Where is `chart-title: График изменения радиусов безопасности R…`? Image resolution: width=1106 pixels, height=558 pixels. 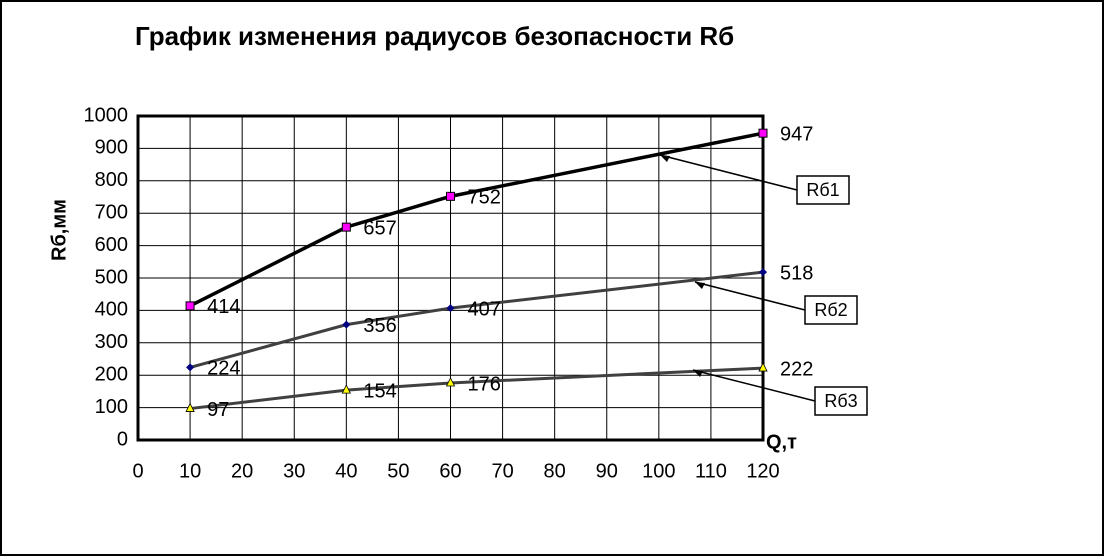
chart-title: График изменения радиусов безопасности R… is located at coordinates (434, 36).